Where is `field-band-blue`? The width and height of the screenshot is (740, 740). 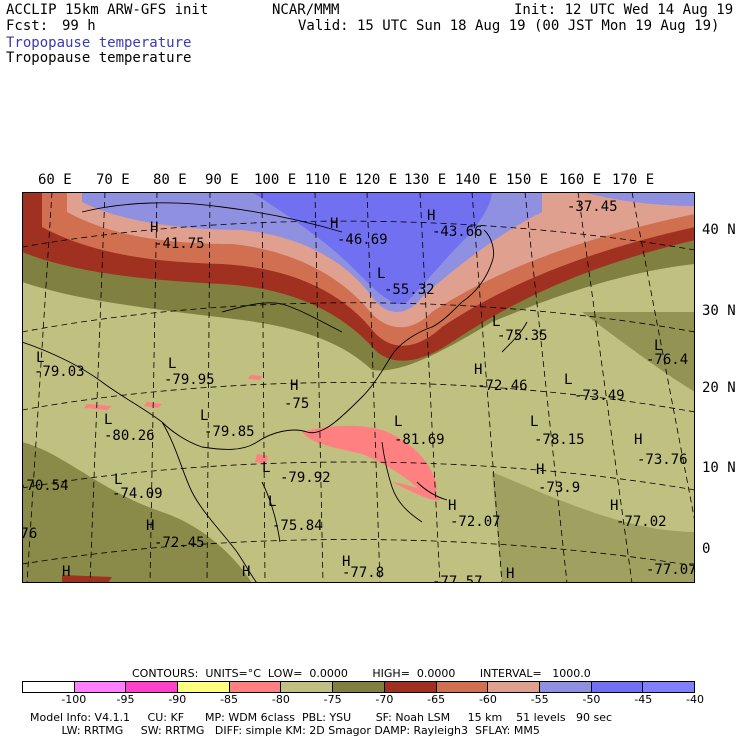
field-band-blue is located at coordinates (372, 248).